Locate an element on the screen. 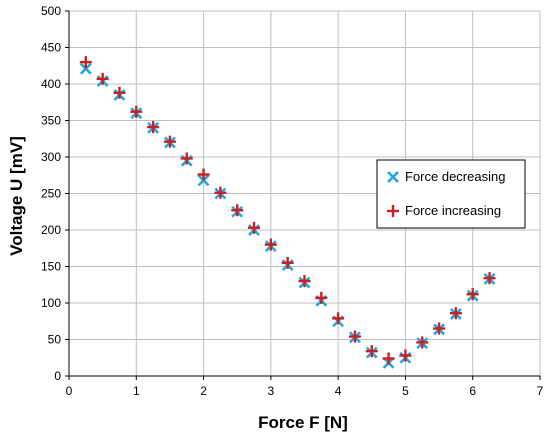 Image resolution: width=550 pixels, height=440 pixels. x-tick-label: 3 is located at coordinates (271, 391).